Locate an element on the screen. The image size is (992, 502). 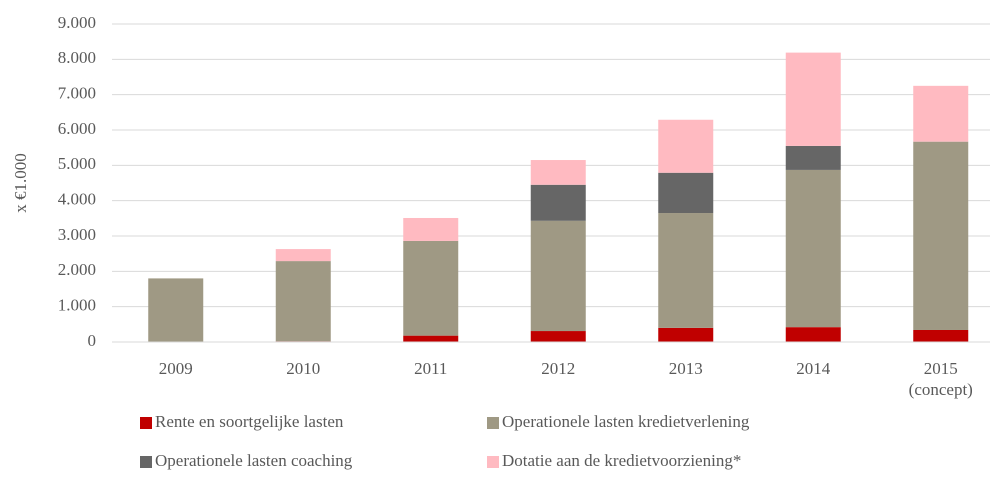
x-tick-label: 2013 is located at coordinates (685, 368).